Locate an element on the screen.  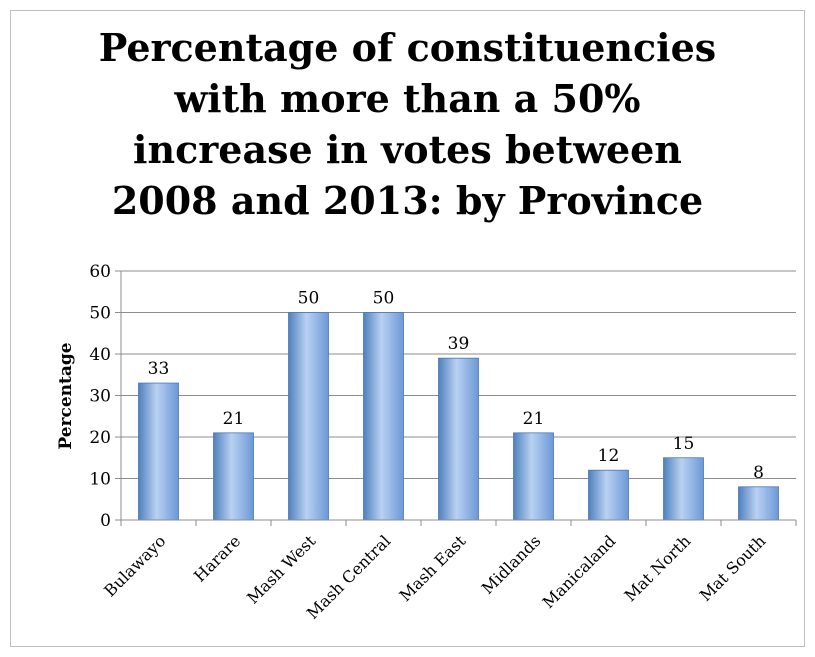
y-axis-title: Percentage is located at coordinates (66, 395).